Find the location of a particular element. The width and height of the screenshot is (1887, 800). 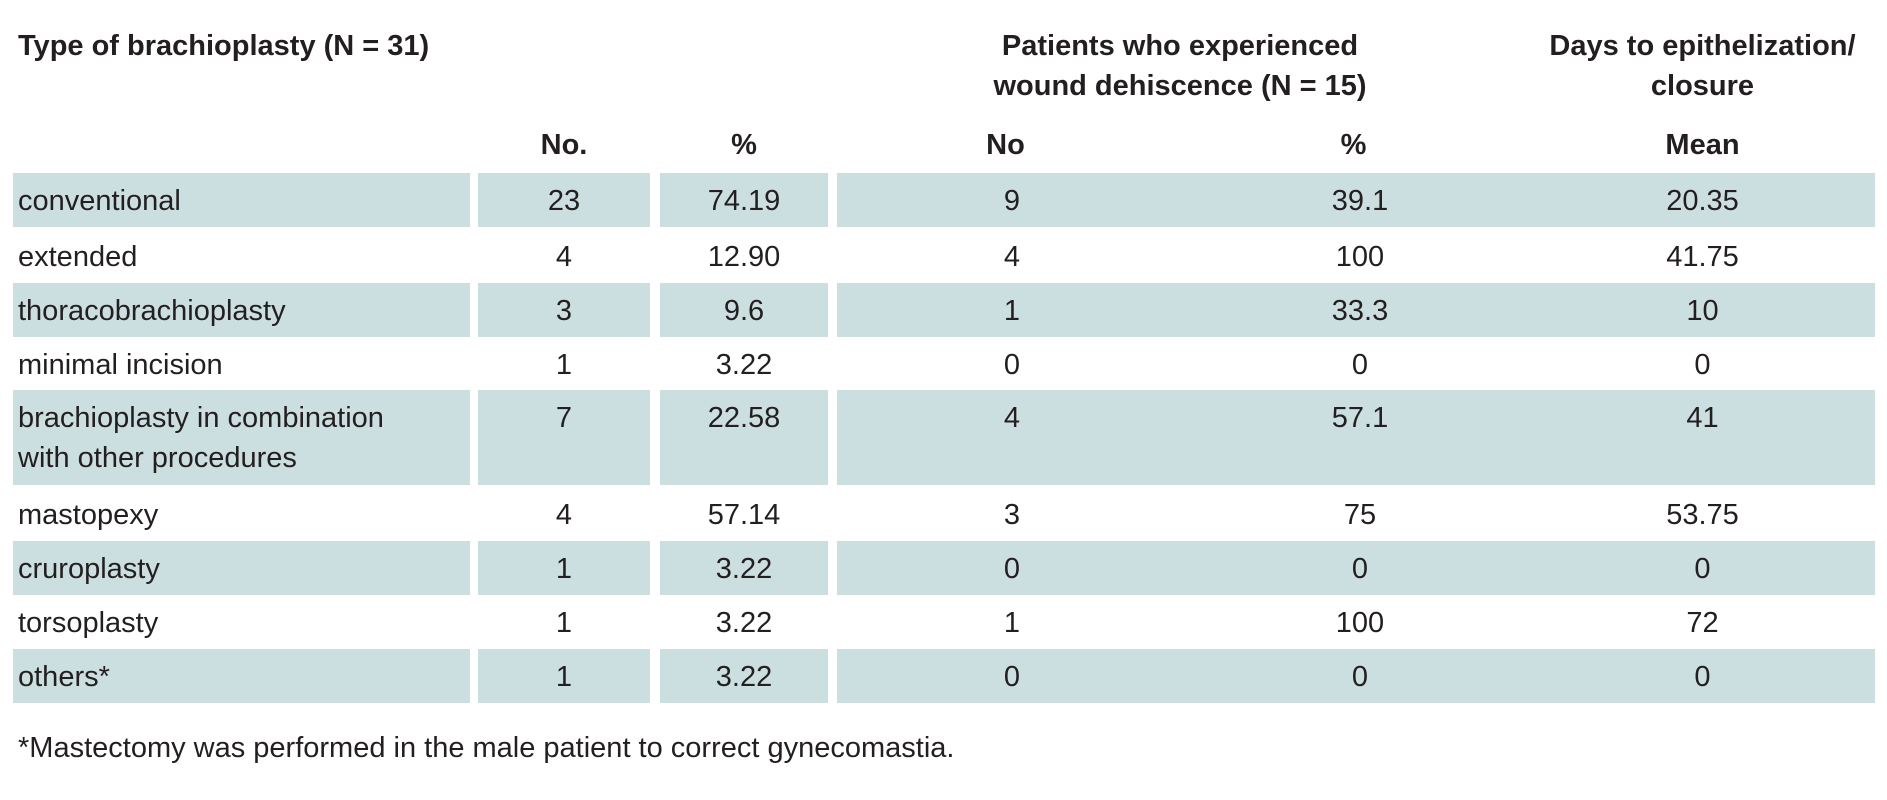

dehiscence-title-line2: wound dehiscence (N = 15) is located at coordinates (1180, 86).